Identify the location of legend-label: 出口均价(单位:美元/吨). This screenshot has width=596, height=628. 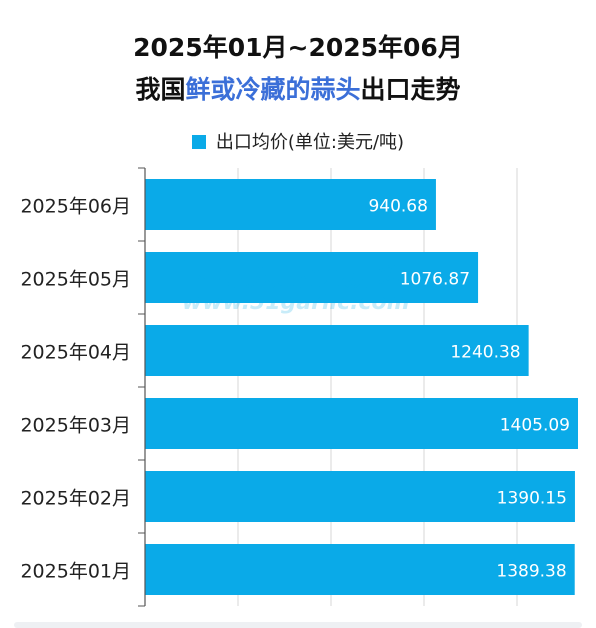
(310, 142).